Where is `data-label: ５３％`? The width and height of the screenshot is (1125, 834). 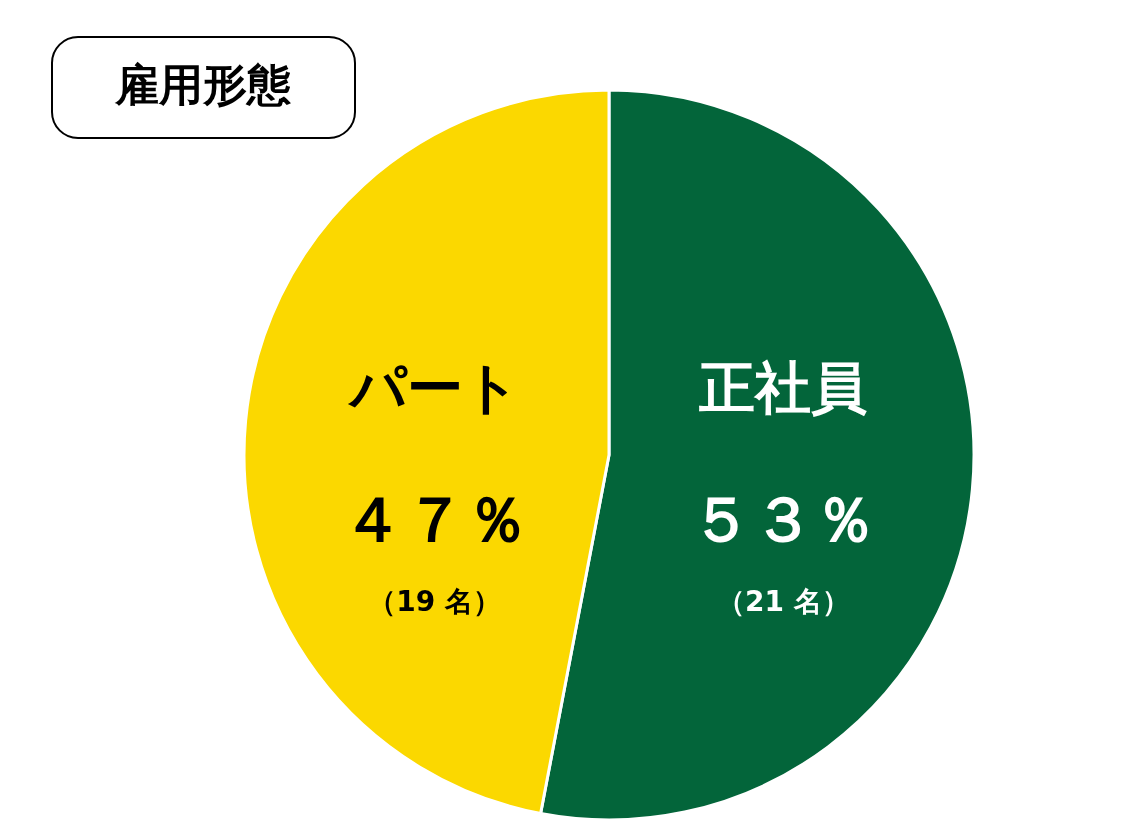
data-label: ５３％ is located at coordinates (783, 520).